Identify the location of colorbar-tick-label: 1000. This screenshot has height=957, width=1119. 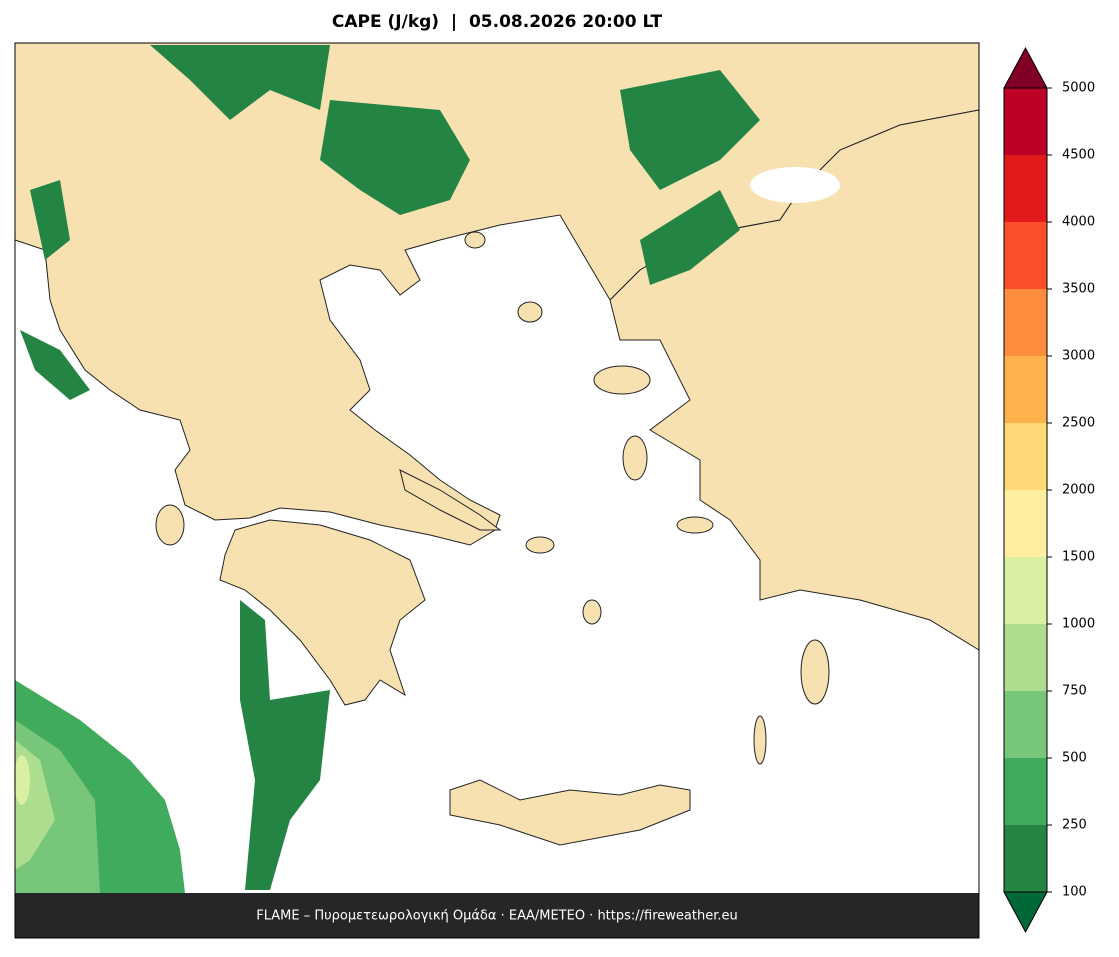
(1078, 624).